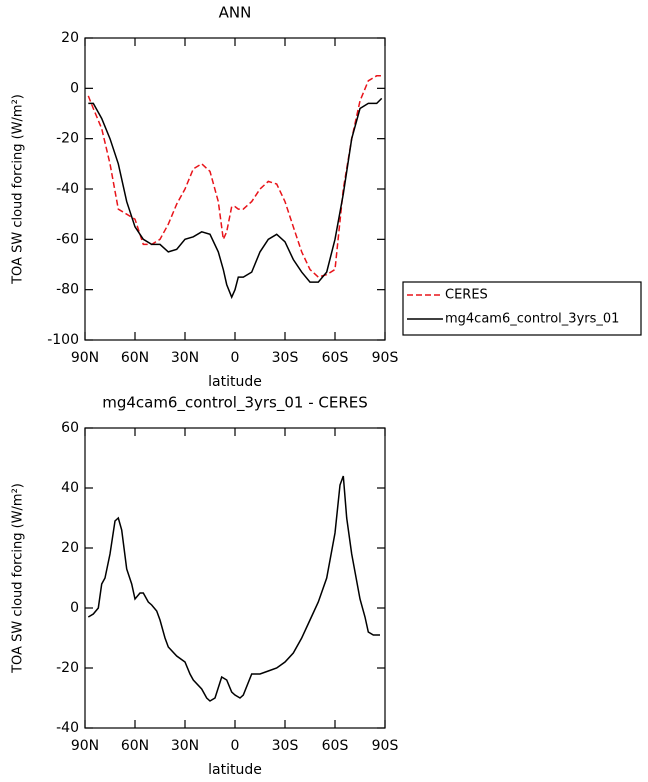  What do you see at coordinates (67, 239) in the screenshot?
I see `y-tick-label: -60` at bounding box center [67, 239].